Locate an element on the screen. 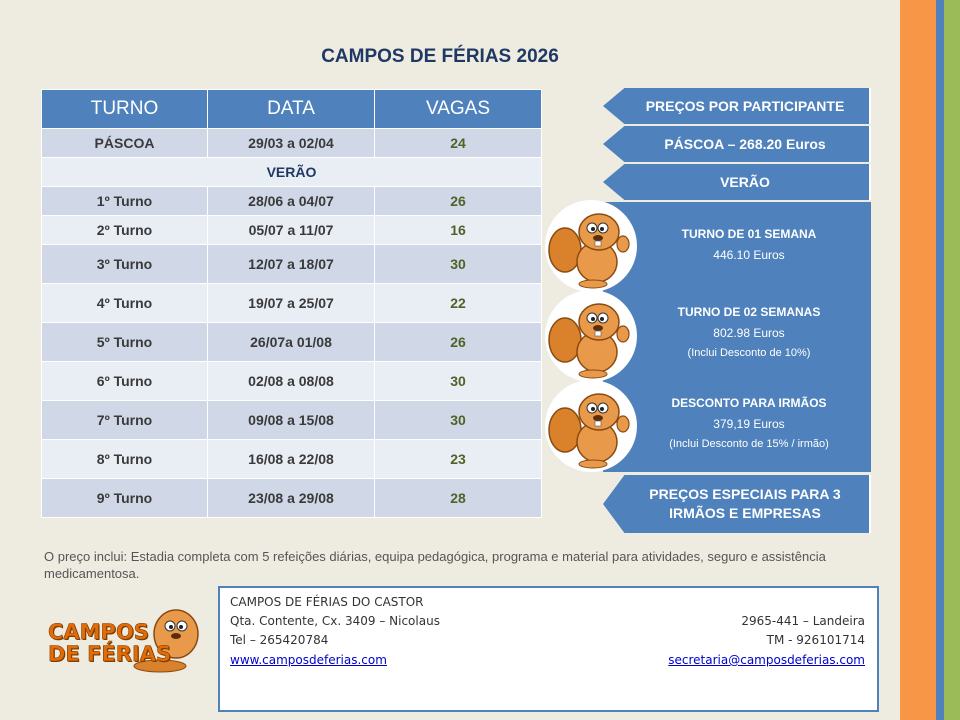 This screenshot has width=960, height=720. cell-turno: 2º Turno is located at coordinates (124, 230).